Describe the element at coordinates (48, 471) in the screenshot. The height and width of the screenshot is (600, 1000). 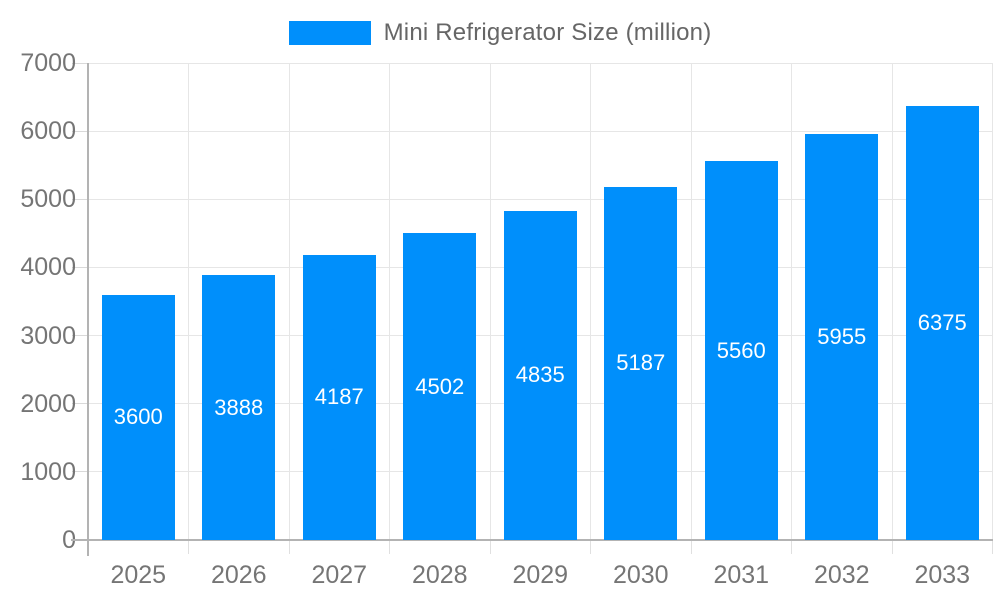
I see `y-axis-tick-label: 1000` at that location.